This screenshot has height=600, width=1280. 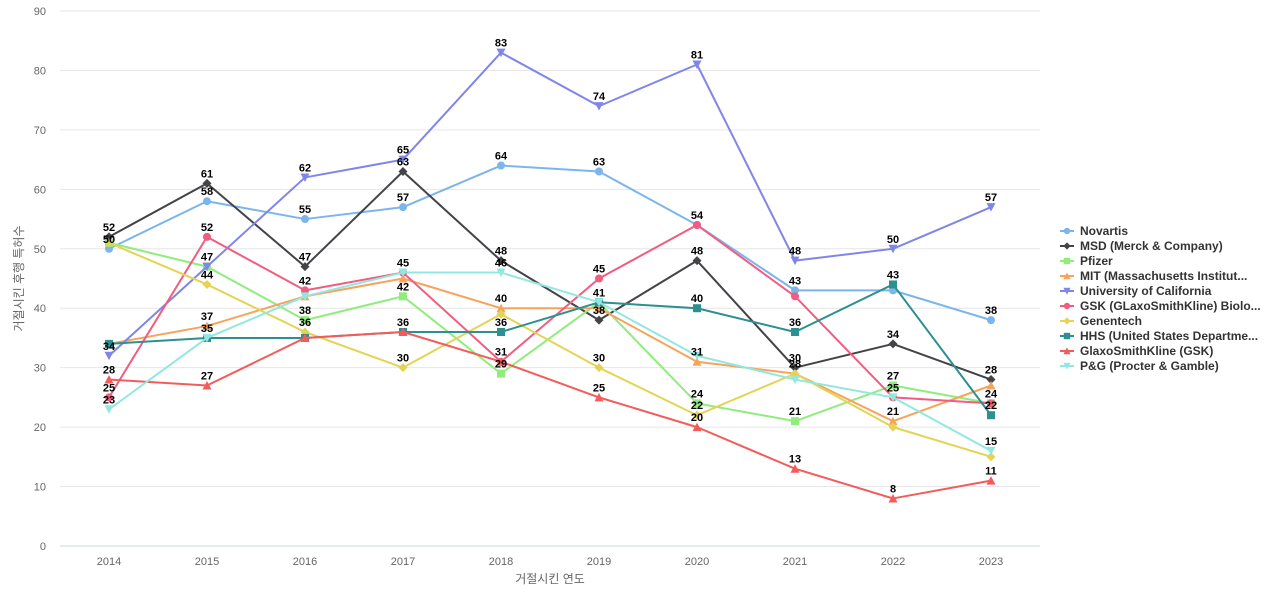 I want to click on data-label: 61, so click(x=207, y=174).